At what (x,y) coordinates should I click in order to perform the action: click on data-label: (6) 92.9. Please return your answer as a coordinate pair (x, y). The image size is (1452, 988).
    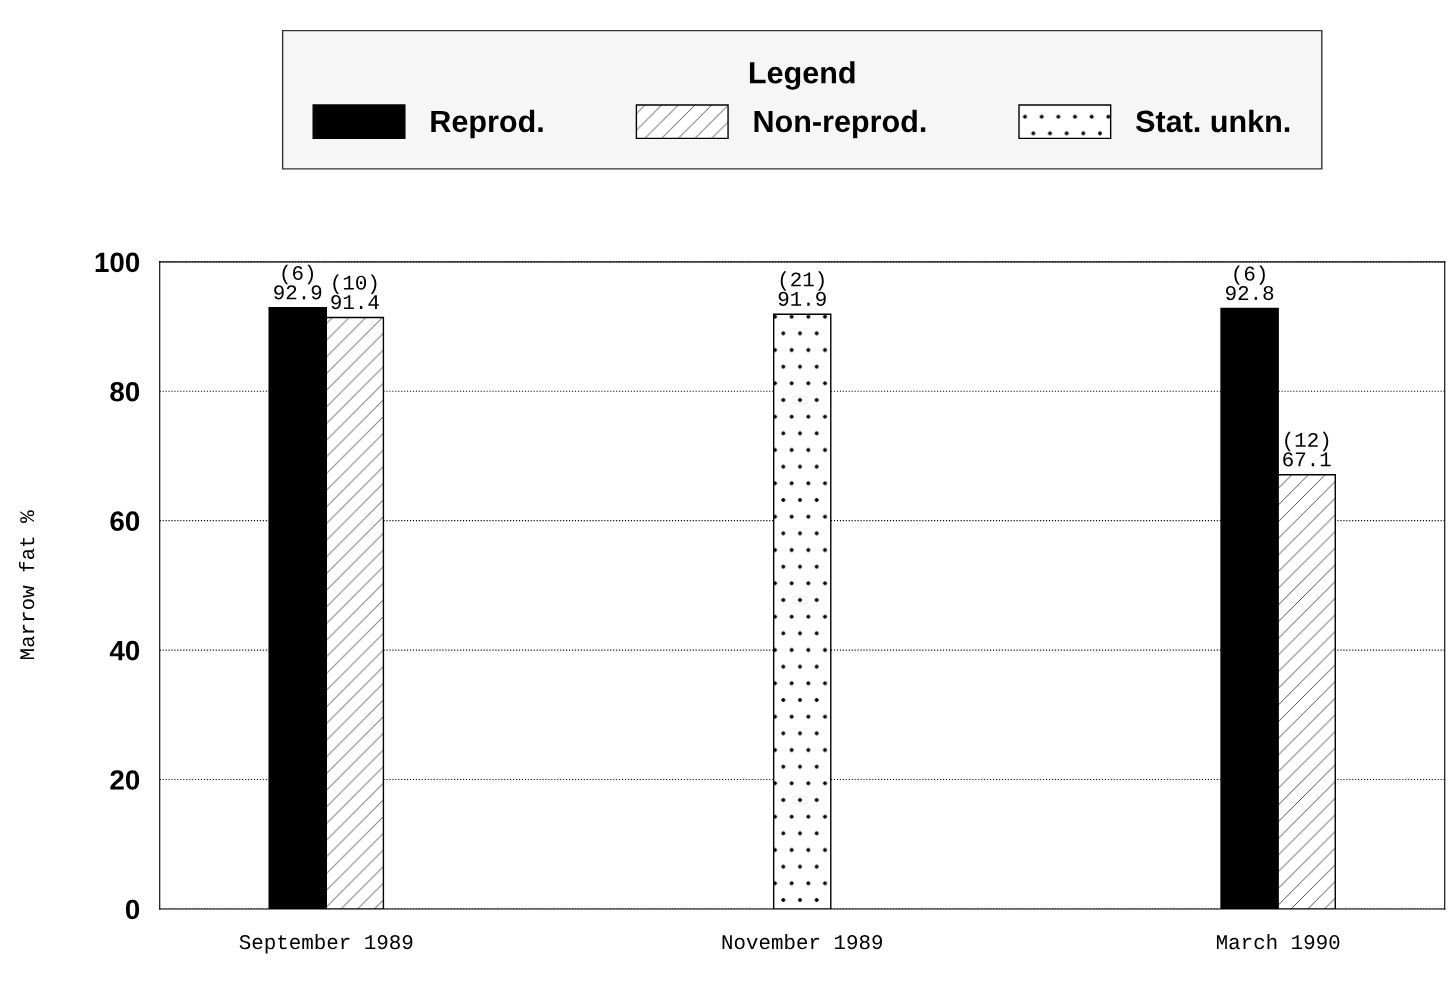
    Looking at the image, I should click on (298, 282).